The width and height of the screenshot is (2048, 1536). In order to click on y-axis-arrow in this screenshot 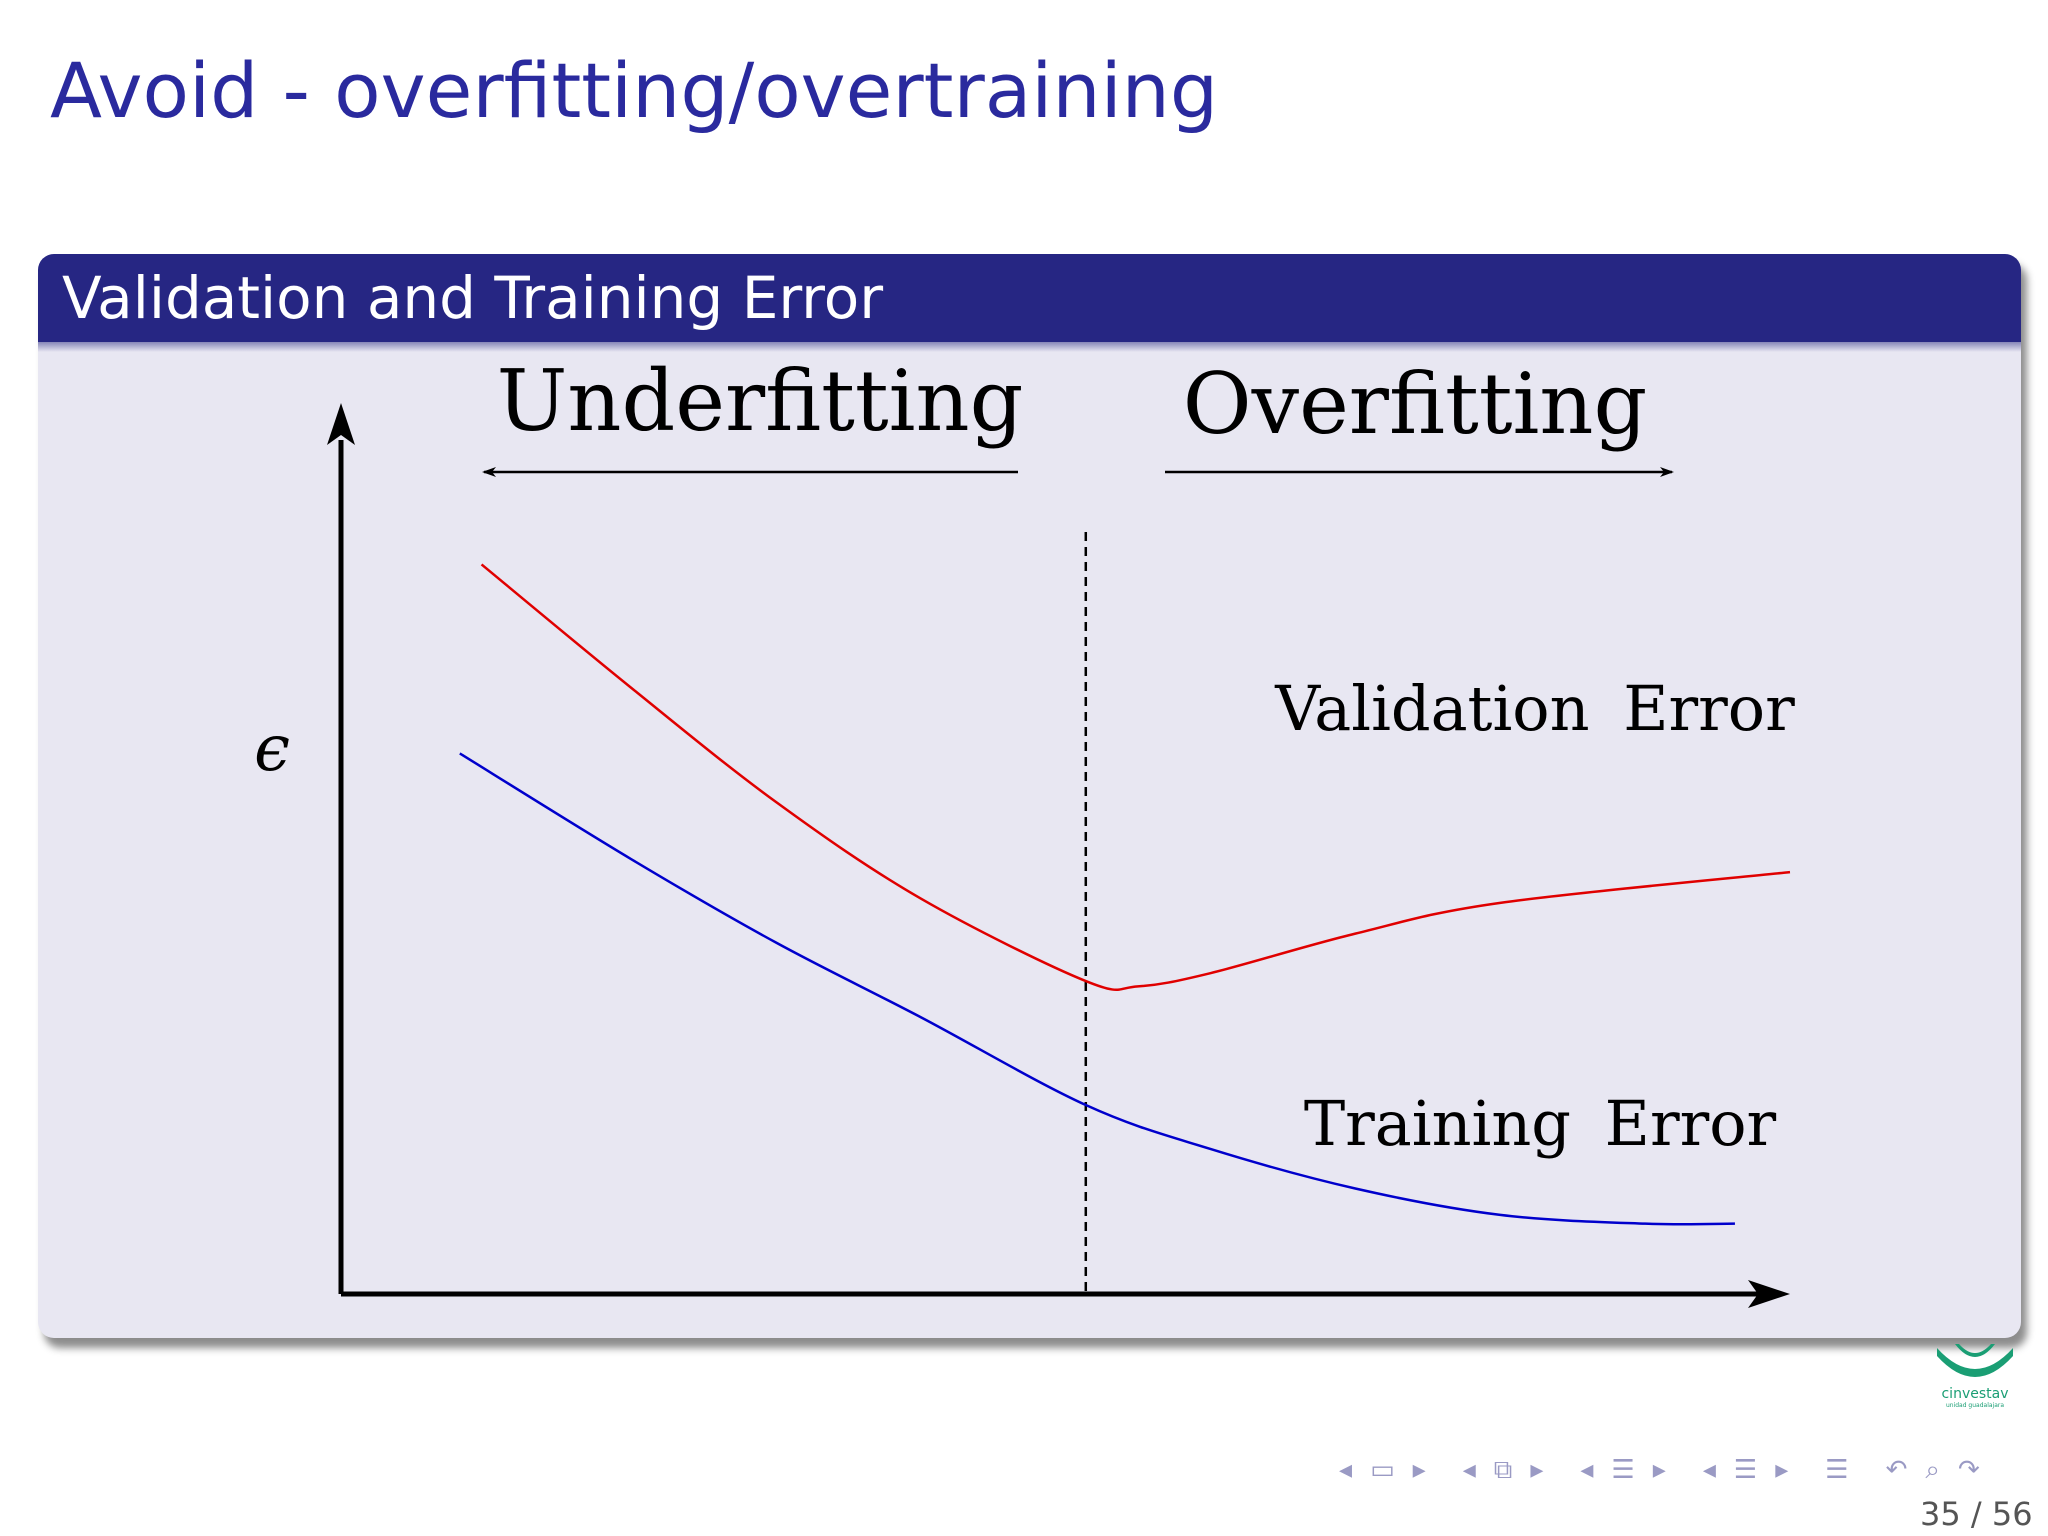, I will do `click(341, 424)`.